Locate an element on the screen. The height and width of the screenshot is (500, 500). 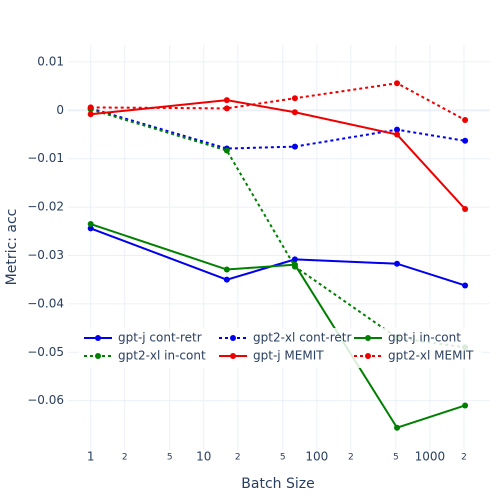
x-tick-label: 1000 is located at coordinates (430, 457).